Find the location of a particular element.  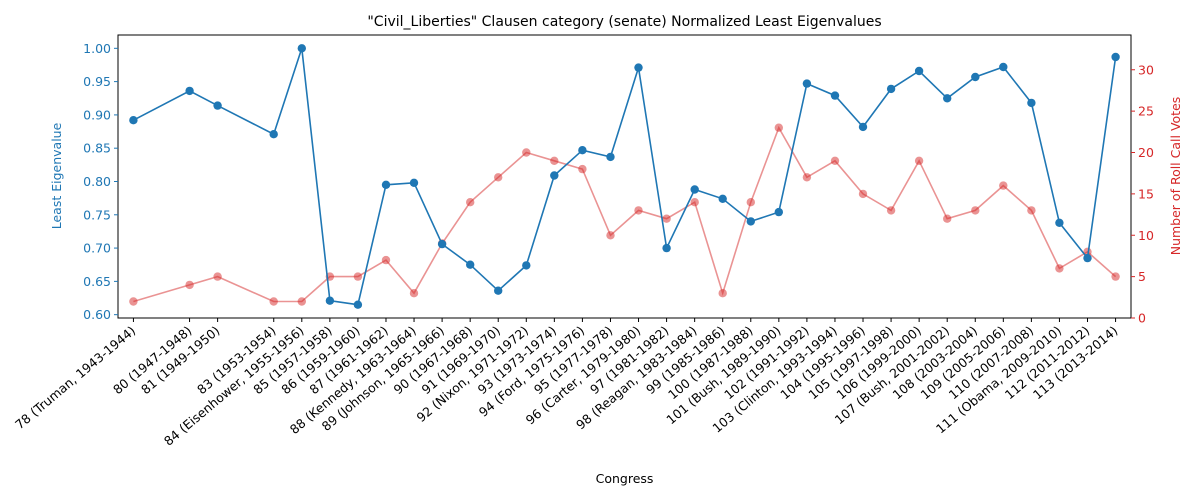

y-right-tick-label: 10 is located at coordinates (1146, 235).